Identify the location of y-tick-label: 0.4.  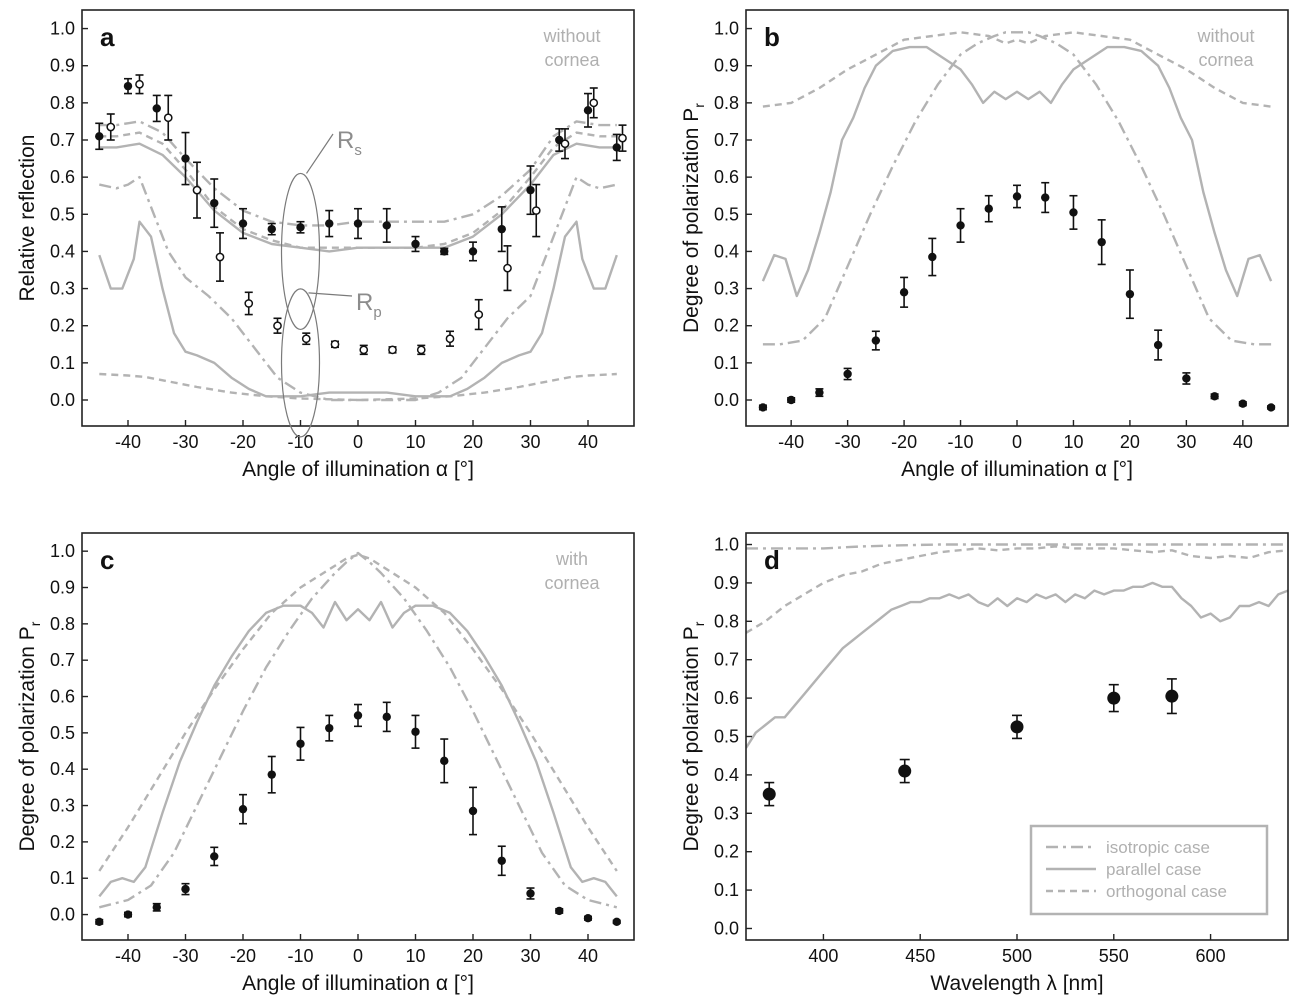
(62, 251).